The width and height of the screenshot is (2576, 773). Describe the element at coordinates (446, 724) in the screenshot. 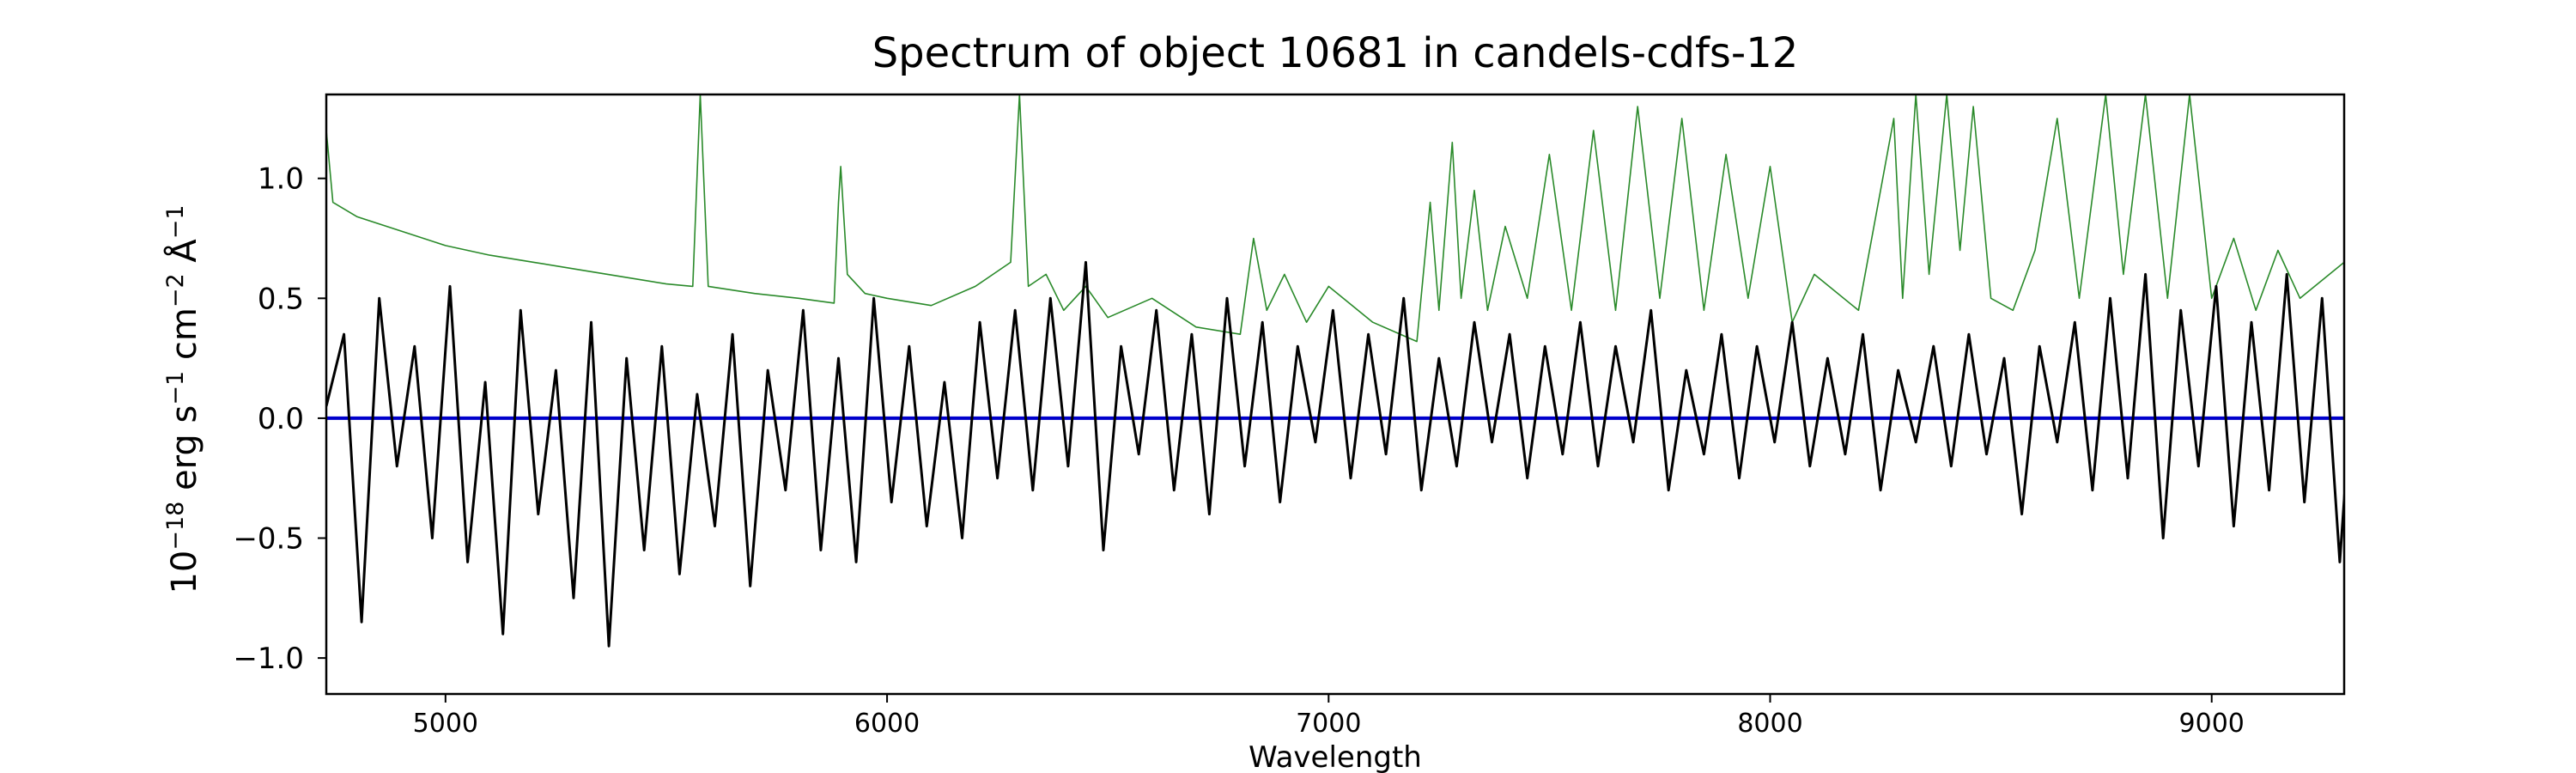

I see `x-tick-label: 5000` at that location.